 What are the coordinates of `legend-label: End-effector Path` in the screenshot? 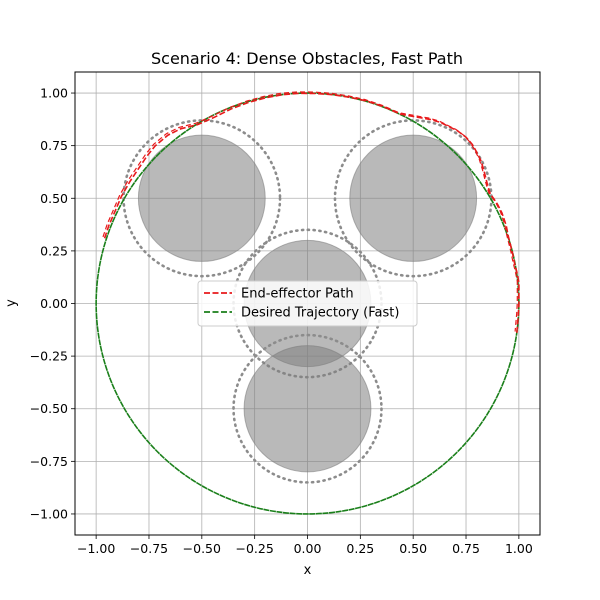 It's located at (297, 294).